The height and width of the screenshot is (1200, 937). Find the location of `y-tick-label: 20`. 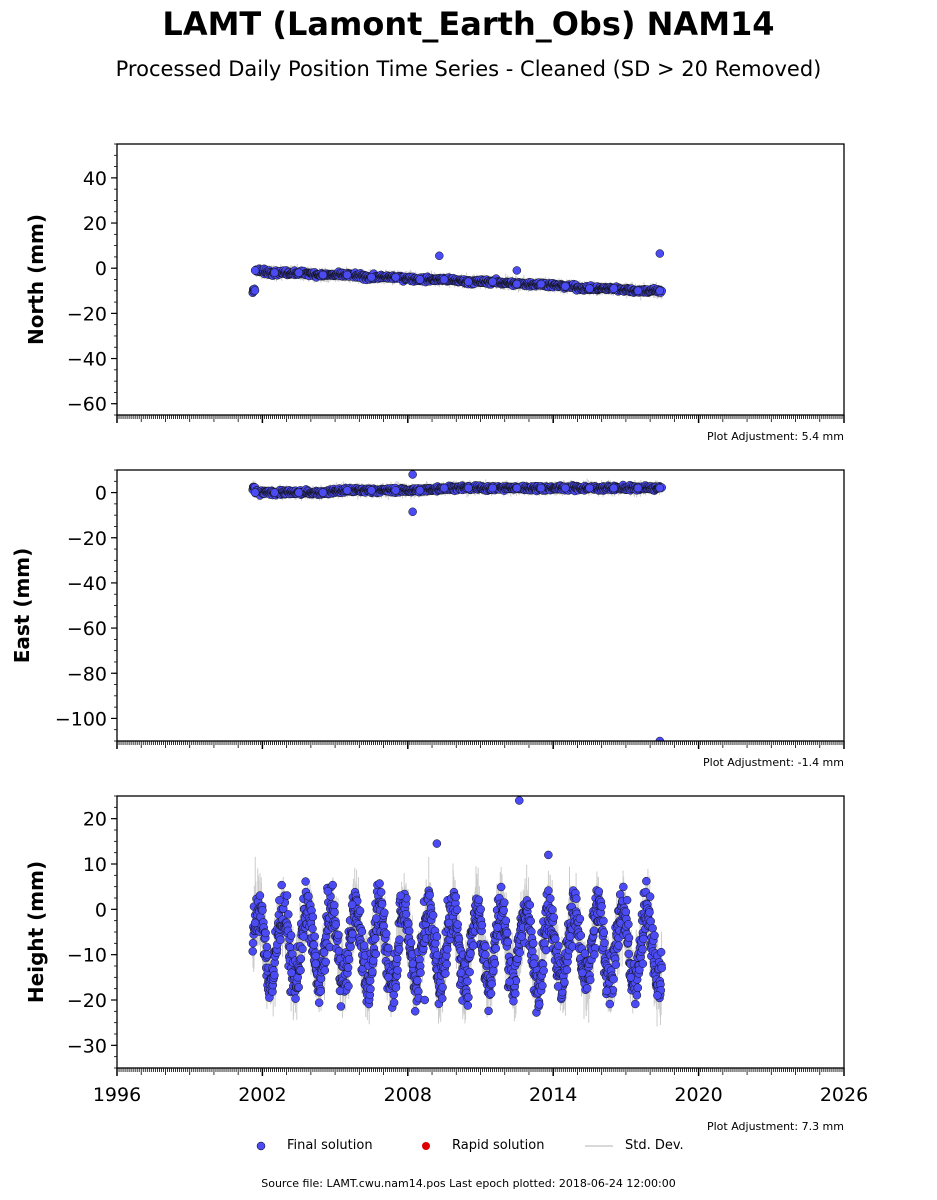

y-tick-label: 20 is located at coordinates (95, 224).